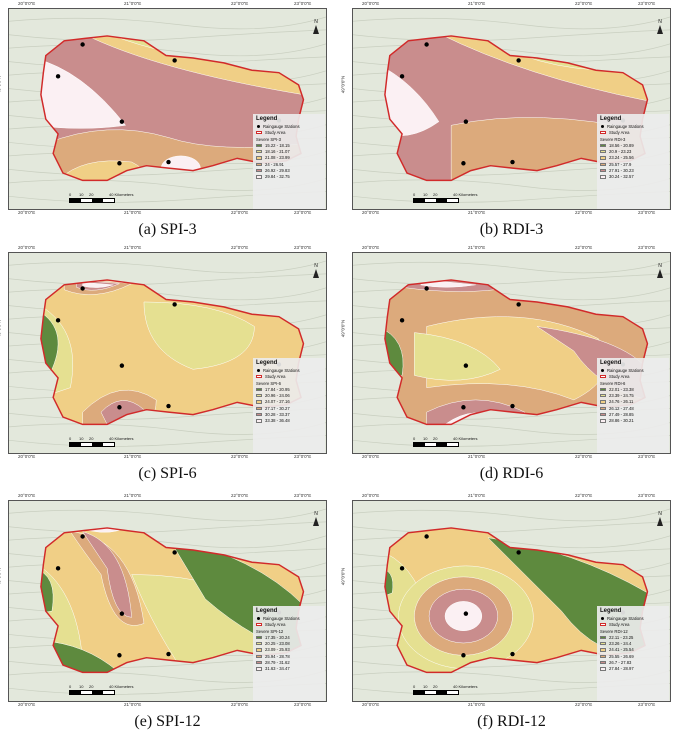 The width and height of the screenshot is (685, 741). What do you see at coordinates (621, 396) in the screenshot?
I see `legend-class-label: 23.39 - 24.75` at bounding box center [621, 396].